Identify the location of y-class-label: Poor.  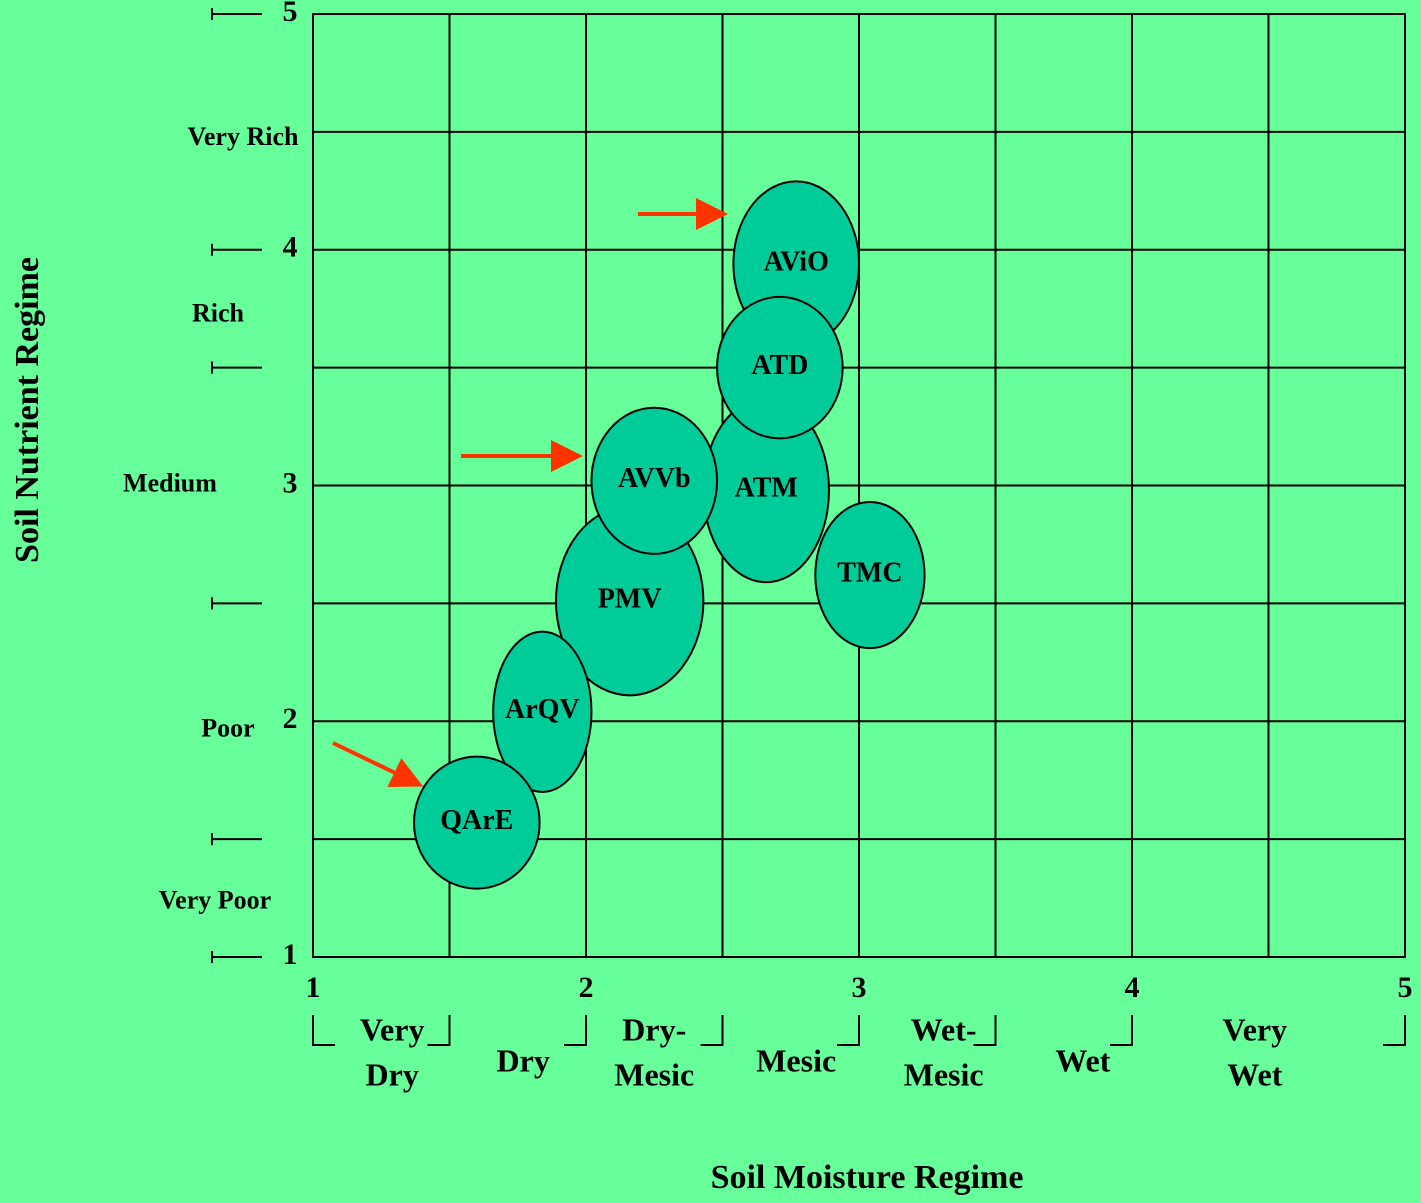
(227, 728).